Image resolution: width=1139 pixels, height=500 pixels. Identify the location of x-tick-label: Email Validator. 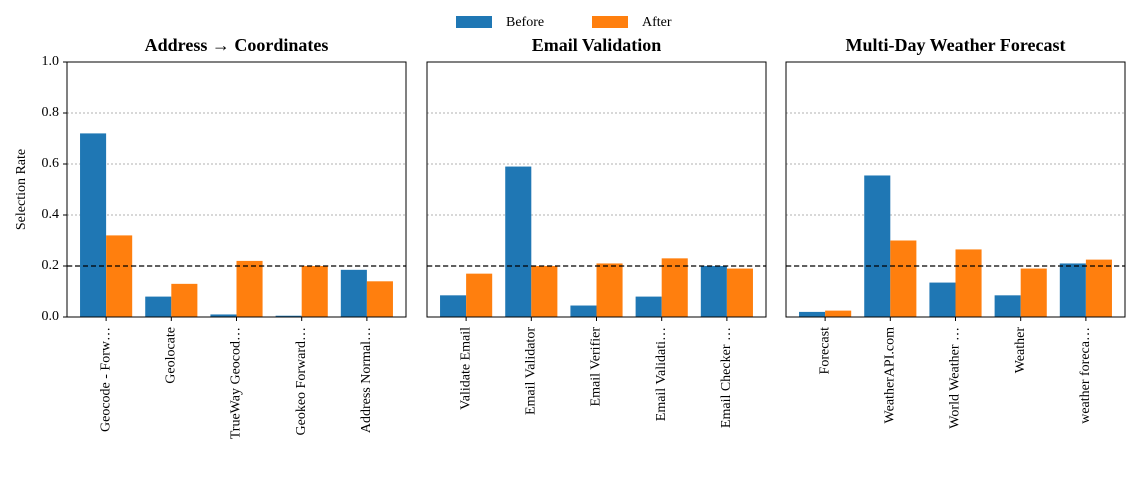
(531, 371).